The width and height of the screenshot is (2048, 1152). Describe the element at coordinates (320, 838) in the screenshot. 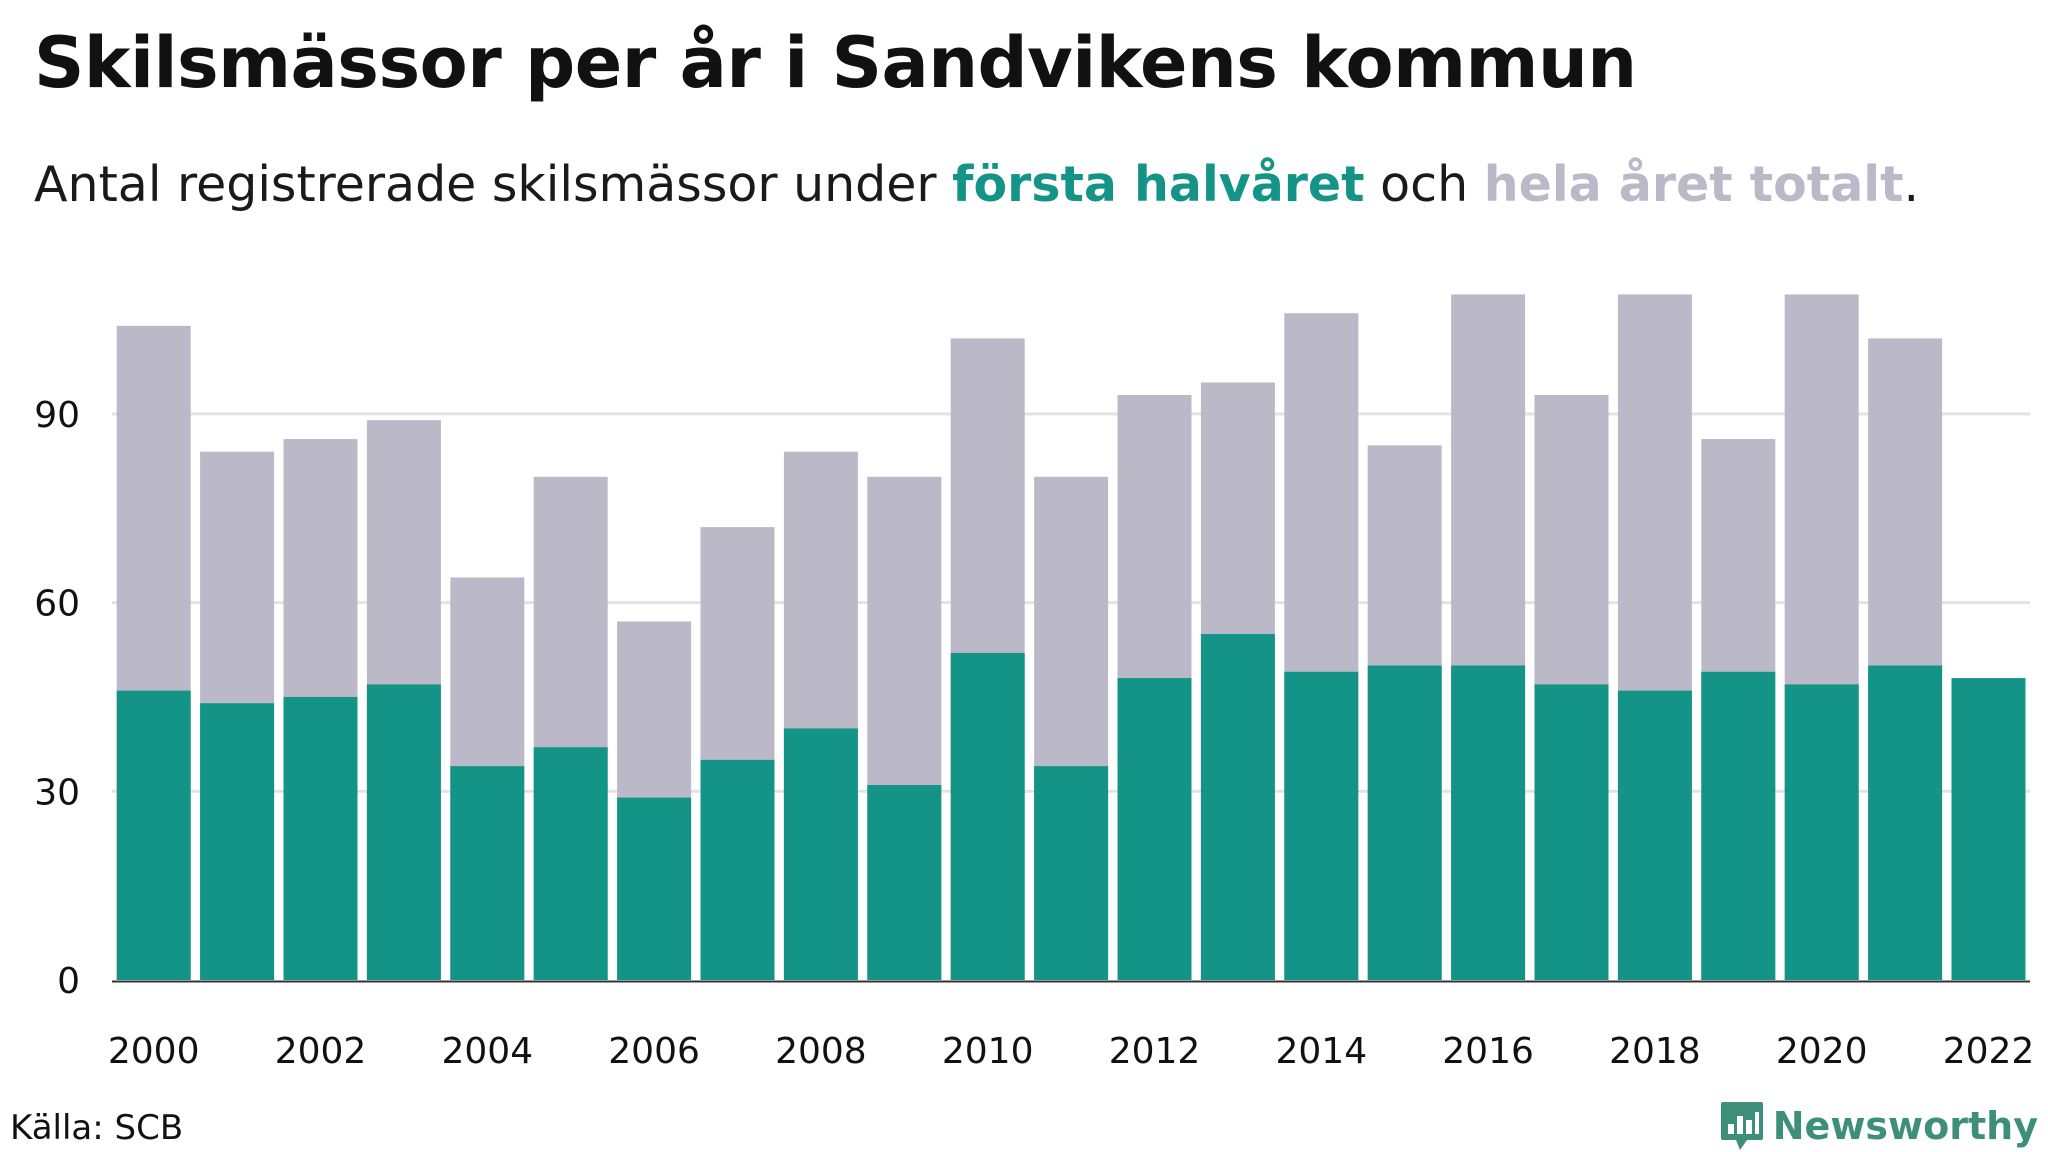

I see `bar-first-half-2002` at that location.